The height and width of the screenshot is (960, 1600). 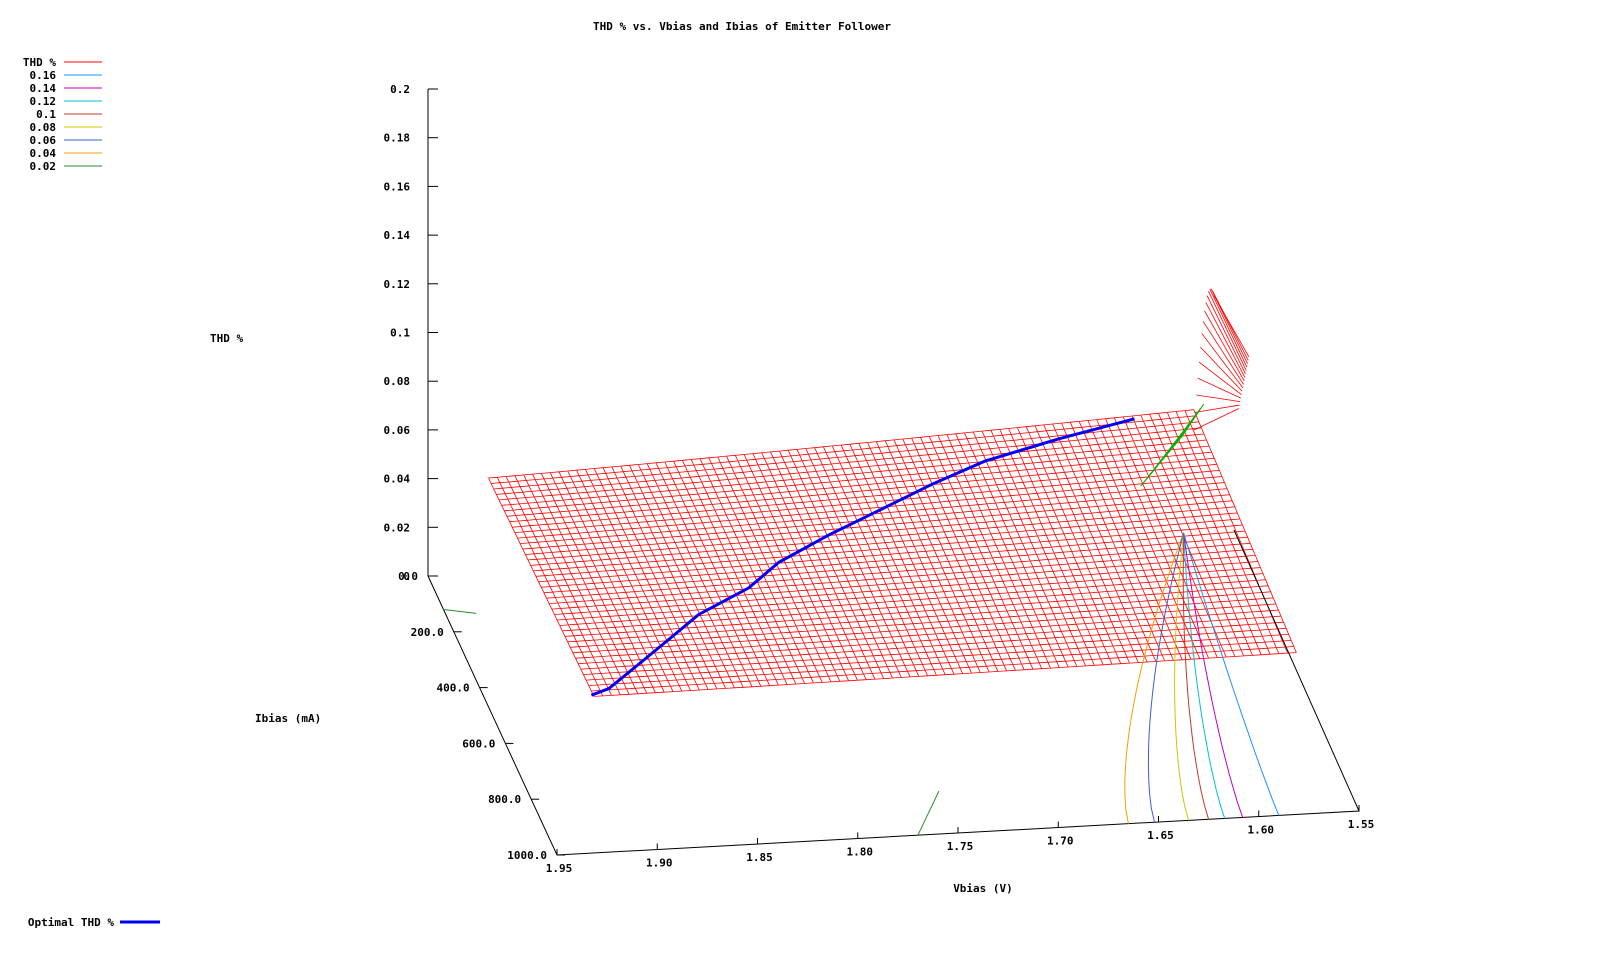 I want to click on y-axis-label: Ibias (mA), so click(x=288, y=718).